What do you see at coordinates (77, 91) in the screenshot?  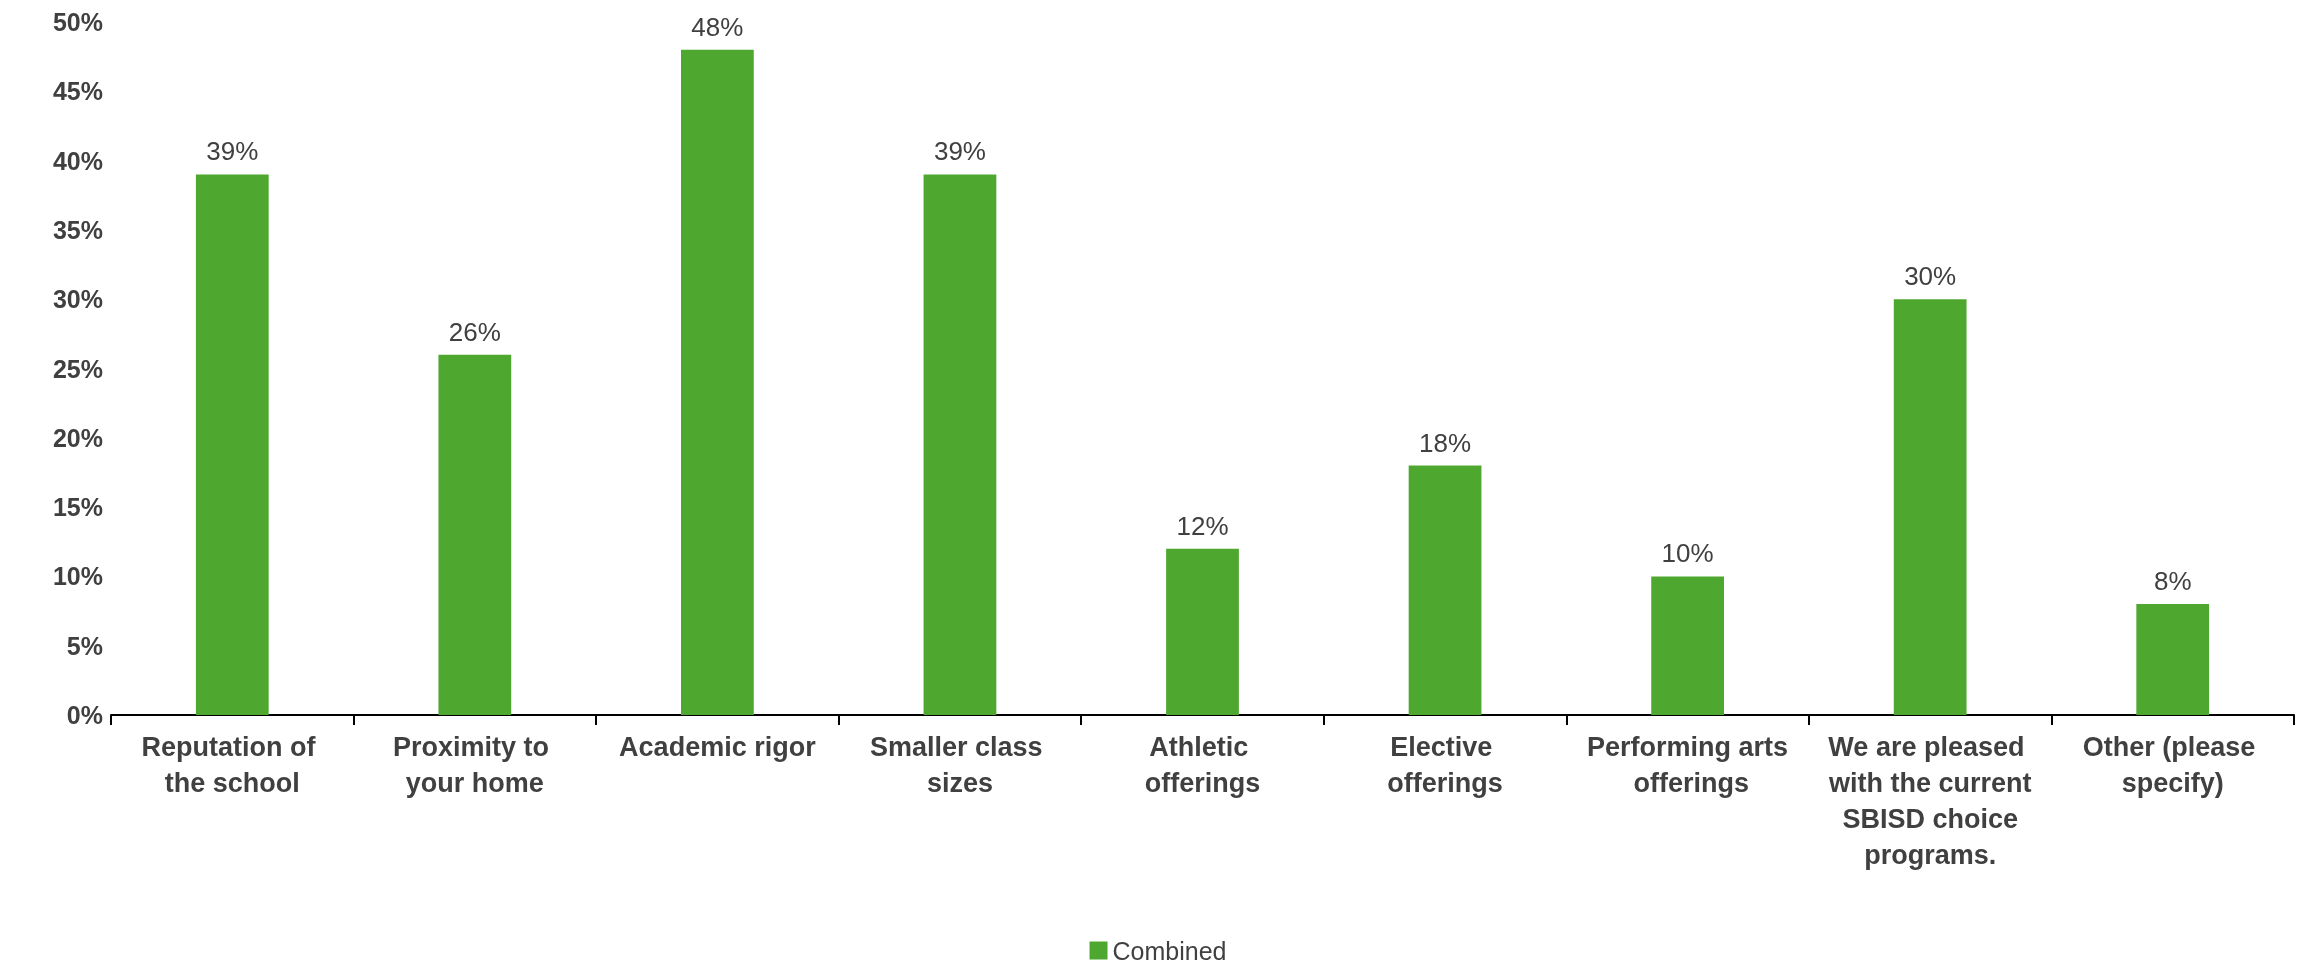 I see `y-tick-label: 45%` at bounding box center [77, 91].